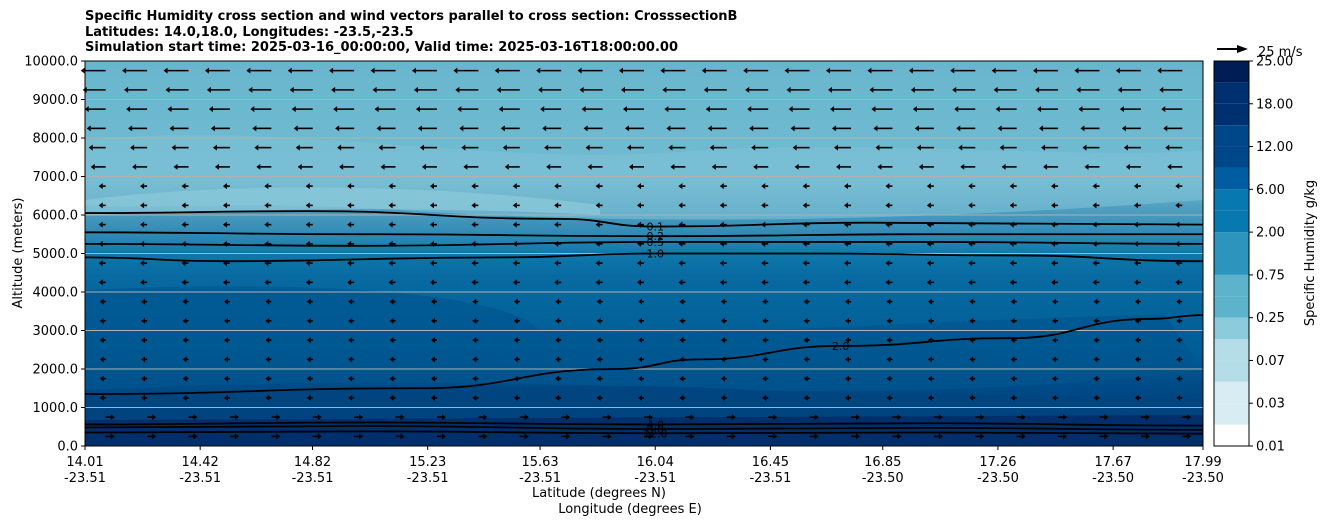 The width and height of the screenshot is (1326, 526). Describe the element at coordinates (1260, 52) in the screenshot. I see `quiver-key: 25 m/s` at that location.